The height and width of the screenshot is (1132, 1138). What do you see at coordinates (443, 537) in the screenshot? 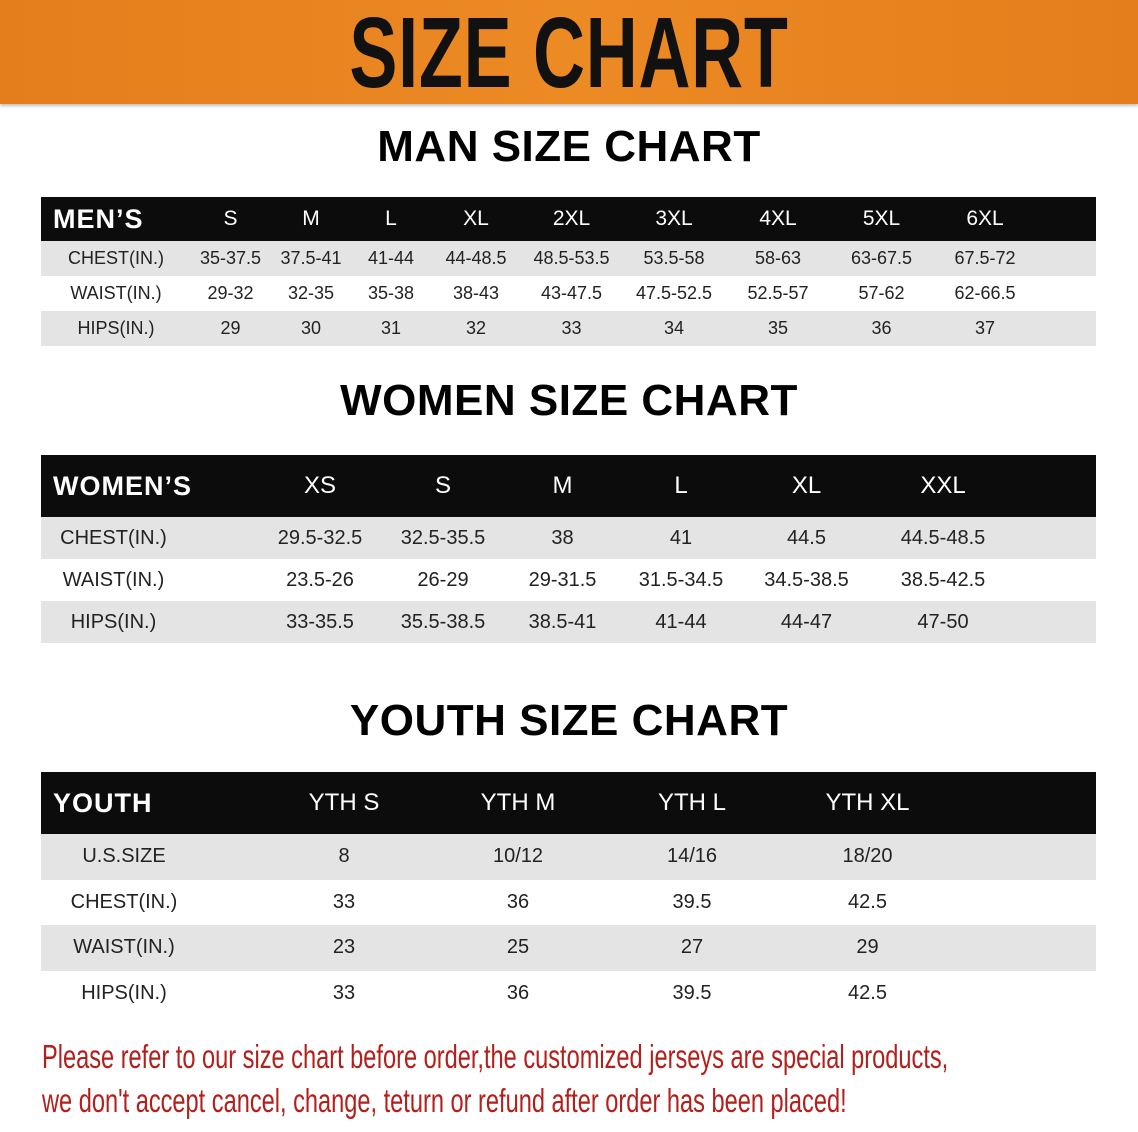
I see `table-cell: 32.5-35.5` at bounding box center [443, 537].